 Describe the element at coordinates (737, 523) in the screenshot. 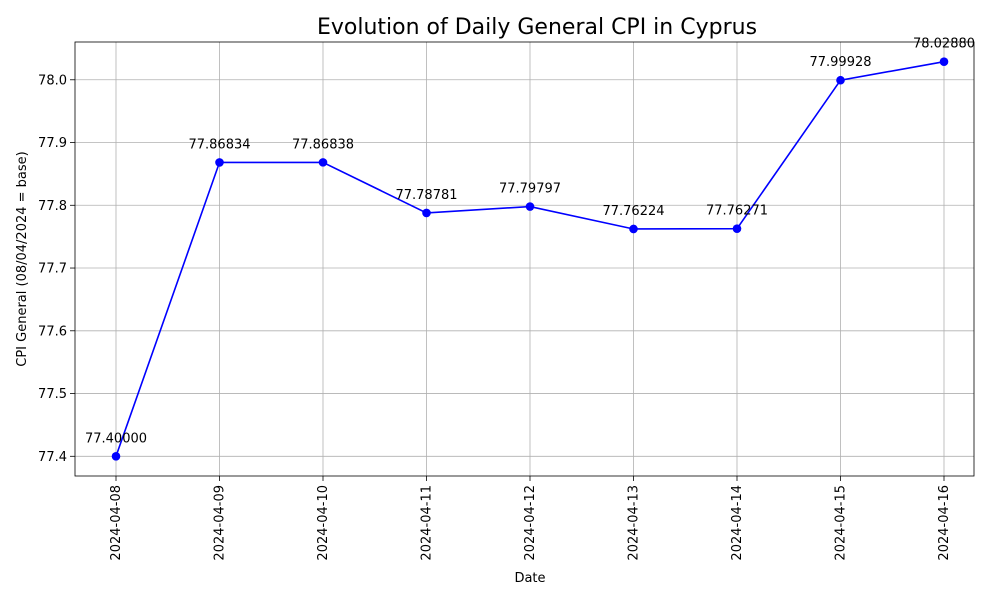

I see `x-tick-label: 2024-04-14` at that location.